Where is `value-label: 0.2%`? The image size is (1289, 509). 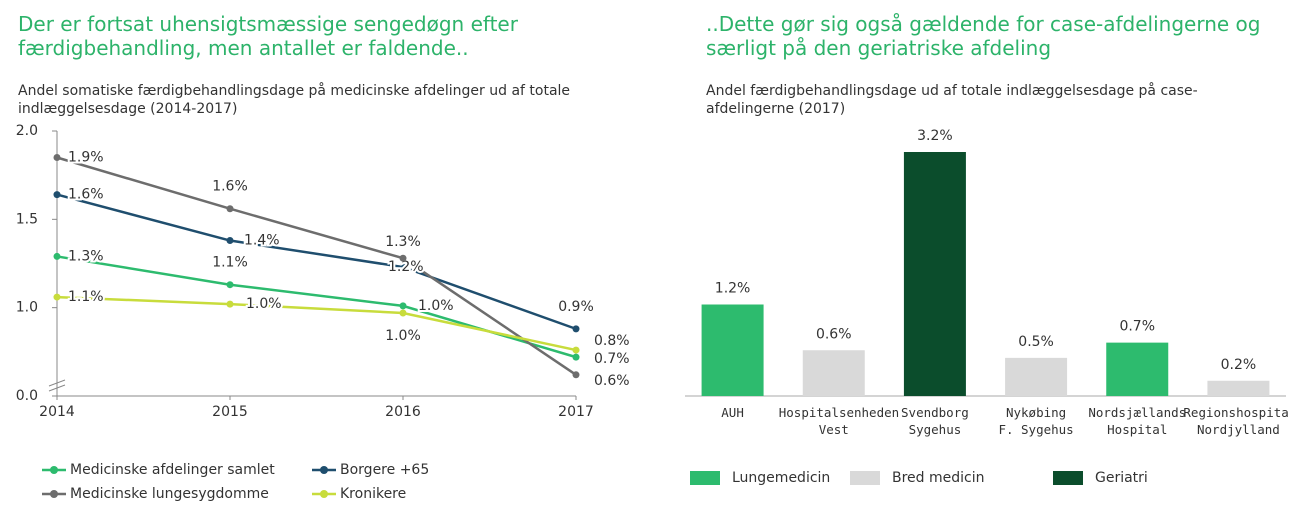 value-label: 0.2% is located at coordinates (1239, 365).